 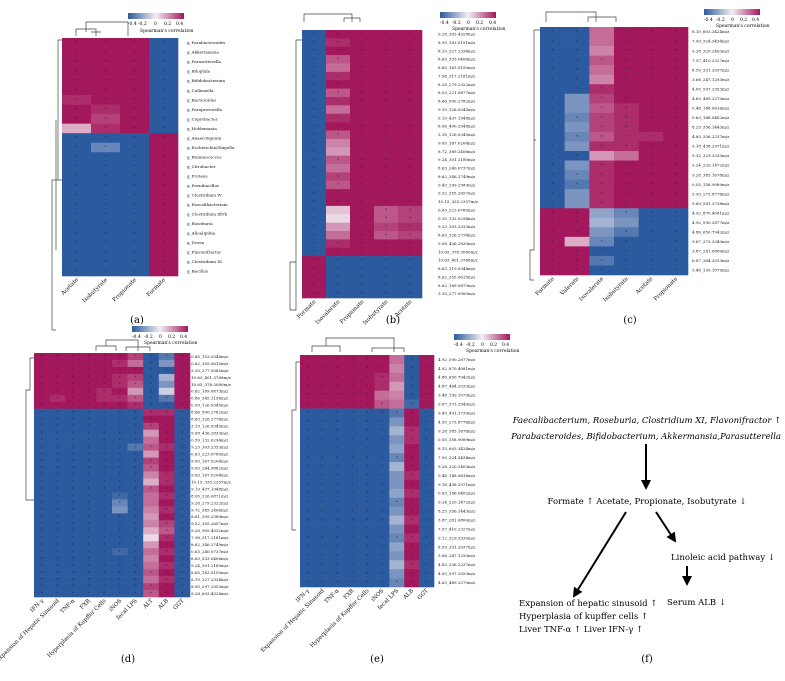 I want to click on row-label: 9.24_301.2180m/z, so click(x=209, y=565).